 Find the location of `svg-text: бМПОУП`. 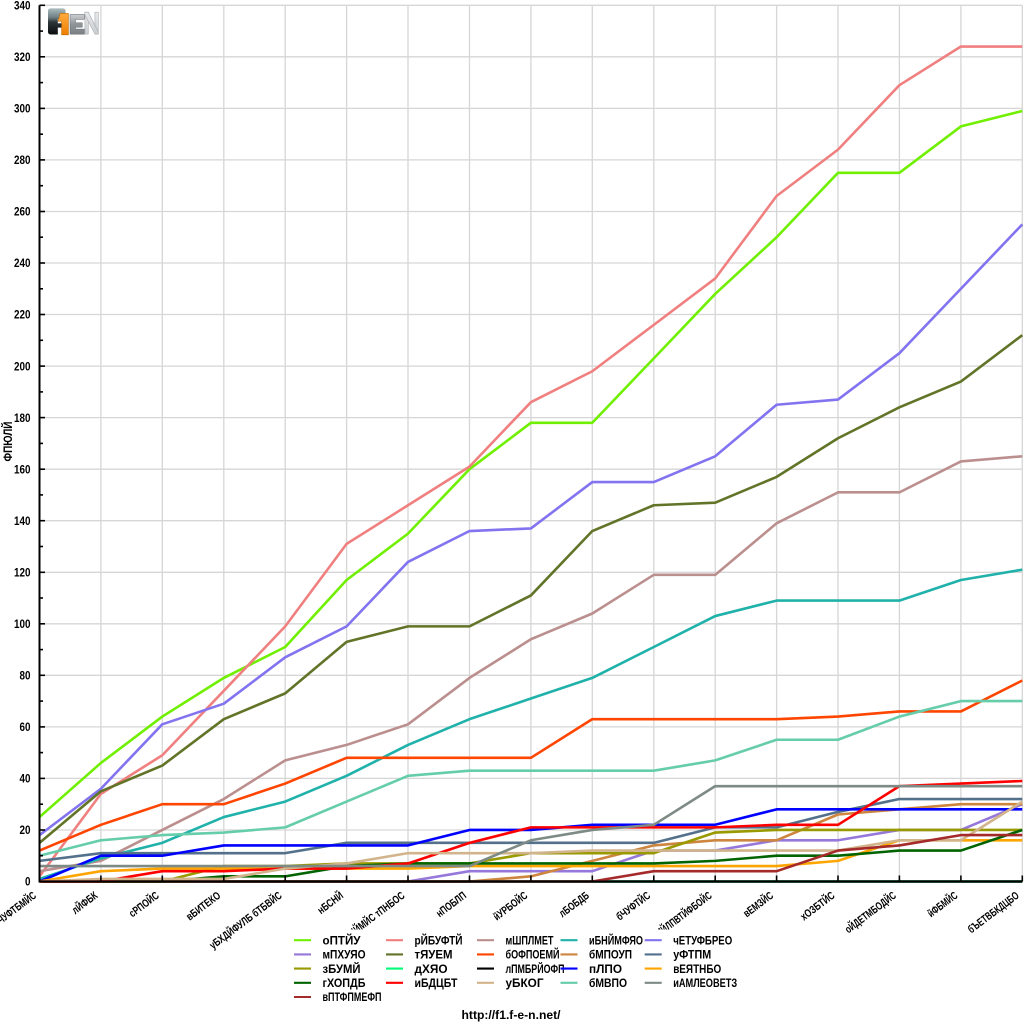

svg-text: бМПОУП is located at coordinates (610, 956).